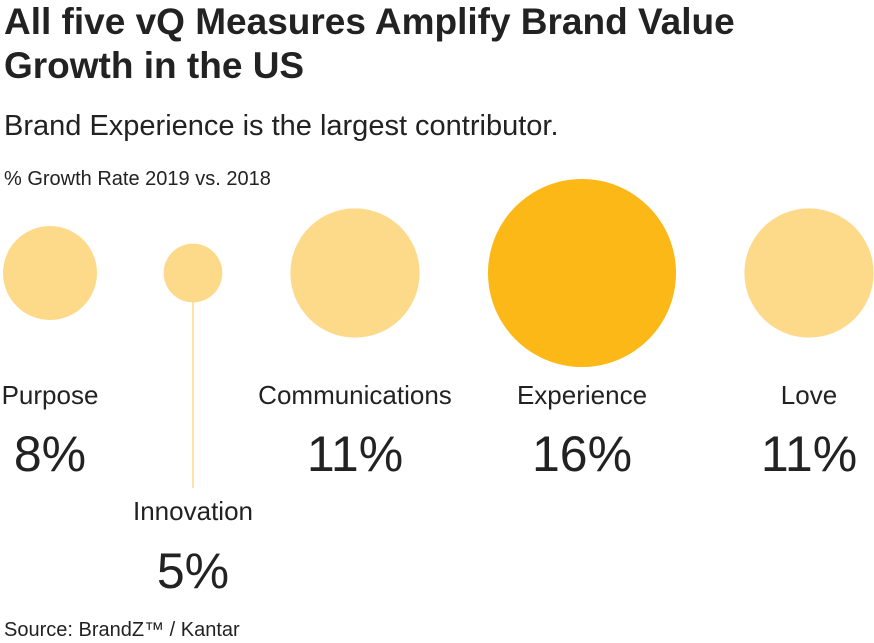 The image size is (874, 643). What do you see at coordinates (193, 511) in the screenshot?
I see `category-label: Innovation` at bounding box center [193, 511].